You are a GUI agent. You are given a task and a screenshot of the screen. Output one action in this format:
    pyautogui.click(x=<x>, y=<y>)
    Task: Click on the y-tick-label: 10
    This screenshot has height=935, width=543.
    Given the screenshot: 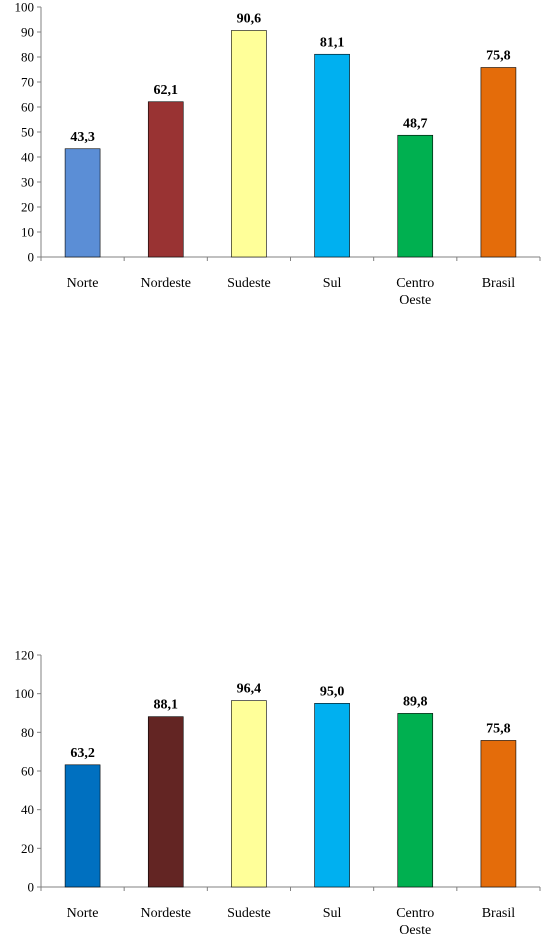 What is the action you would take?
    pyautogui.click(x=27, y=232)
    